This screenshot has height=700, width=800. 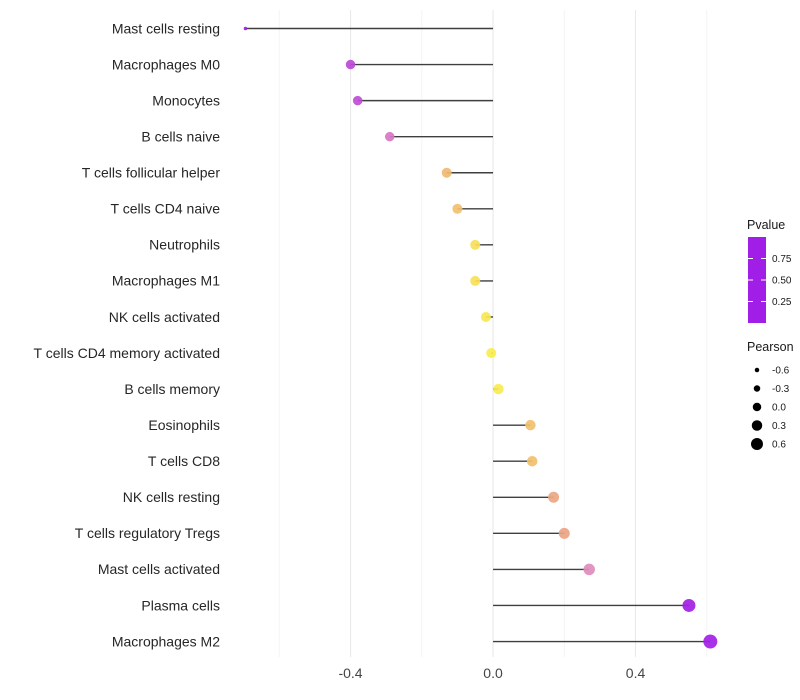 I want to click on pvalue-legend-title: Pvalue, so click(x=766, y=225).